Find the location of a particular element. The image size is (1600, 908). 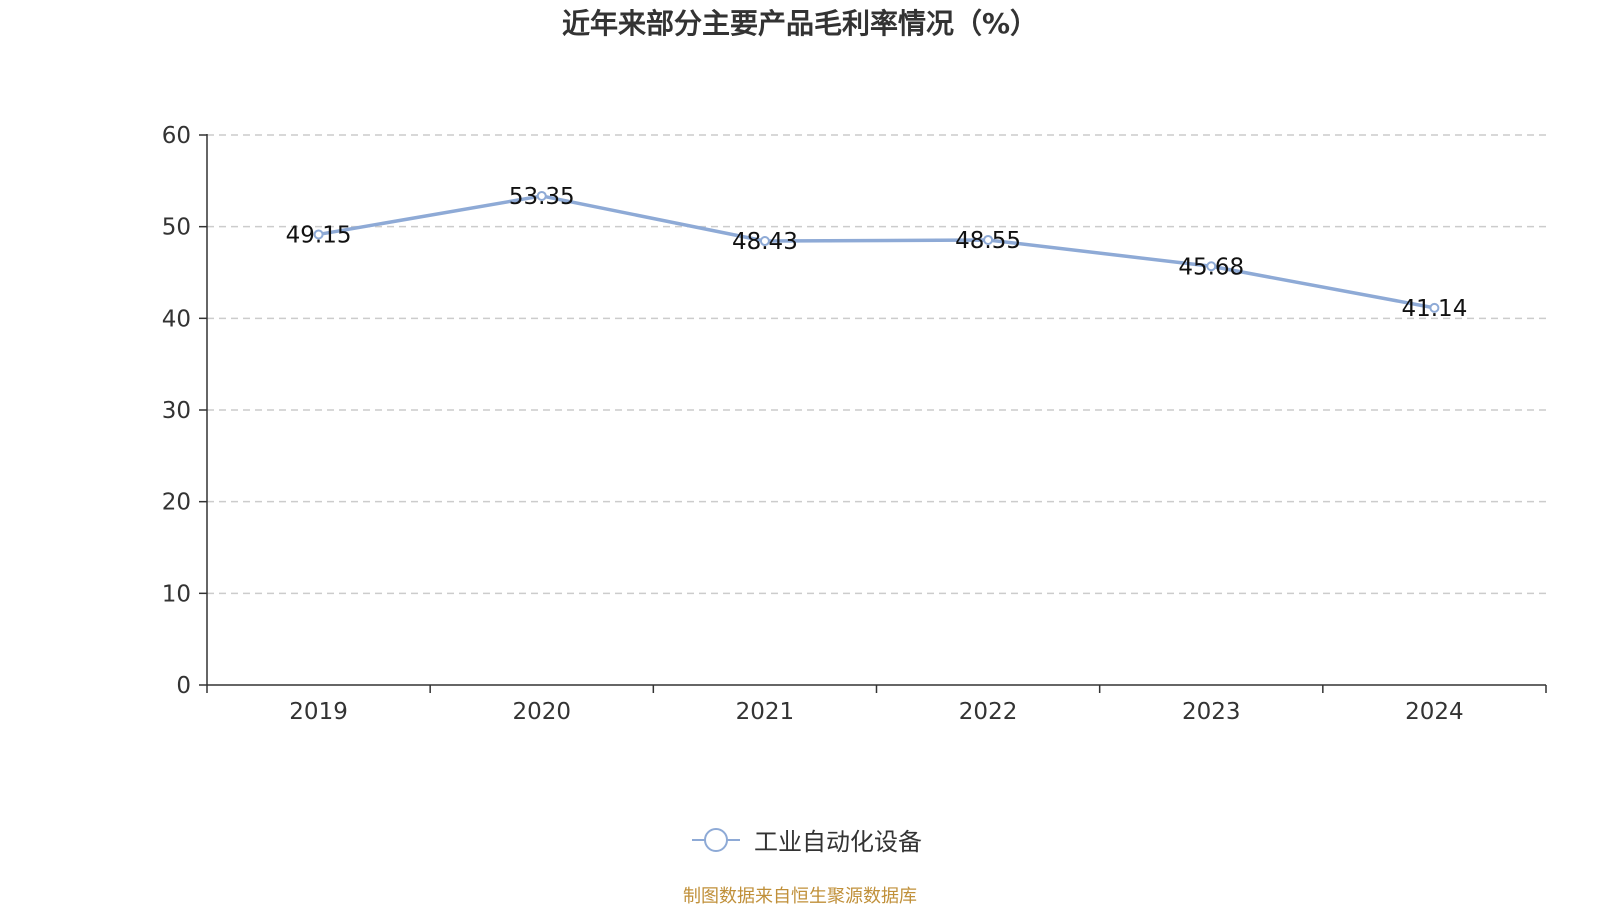

y-tick-label: 50 is located at coordinates (176, 228).